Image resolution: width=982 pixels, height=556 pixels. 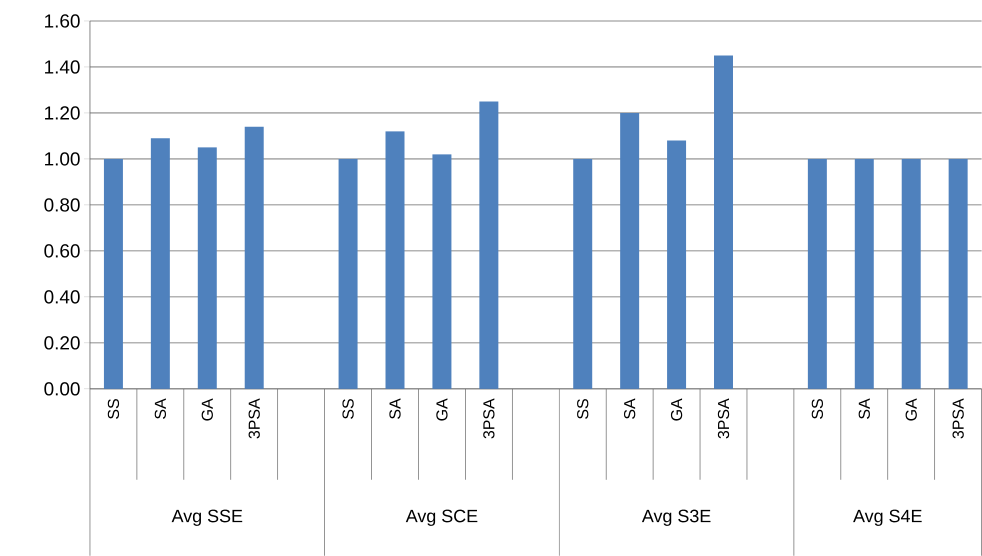 What do you see at coordinates (62, 21) in the screenshot?
I see `y-tick-label: 1.60` at bounding box center [62, 21].